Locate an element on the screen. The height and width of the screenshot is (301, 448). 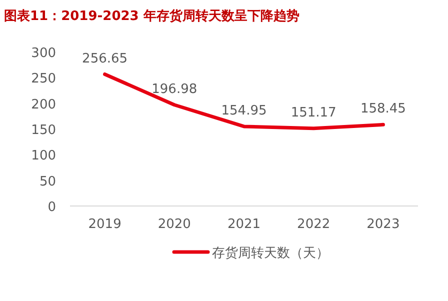
data-label: 158.45 is located at coordinates (383, 109).